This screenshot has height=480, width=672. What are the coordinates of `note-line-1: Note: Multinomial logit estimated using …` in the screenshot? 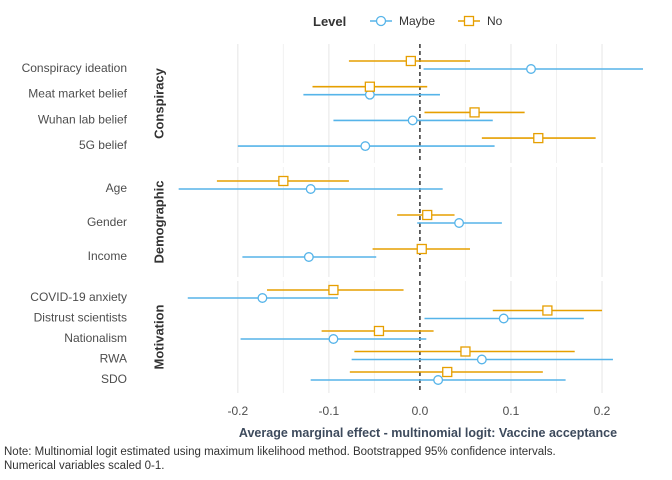 It's located at (280, 452).